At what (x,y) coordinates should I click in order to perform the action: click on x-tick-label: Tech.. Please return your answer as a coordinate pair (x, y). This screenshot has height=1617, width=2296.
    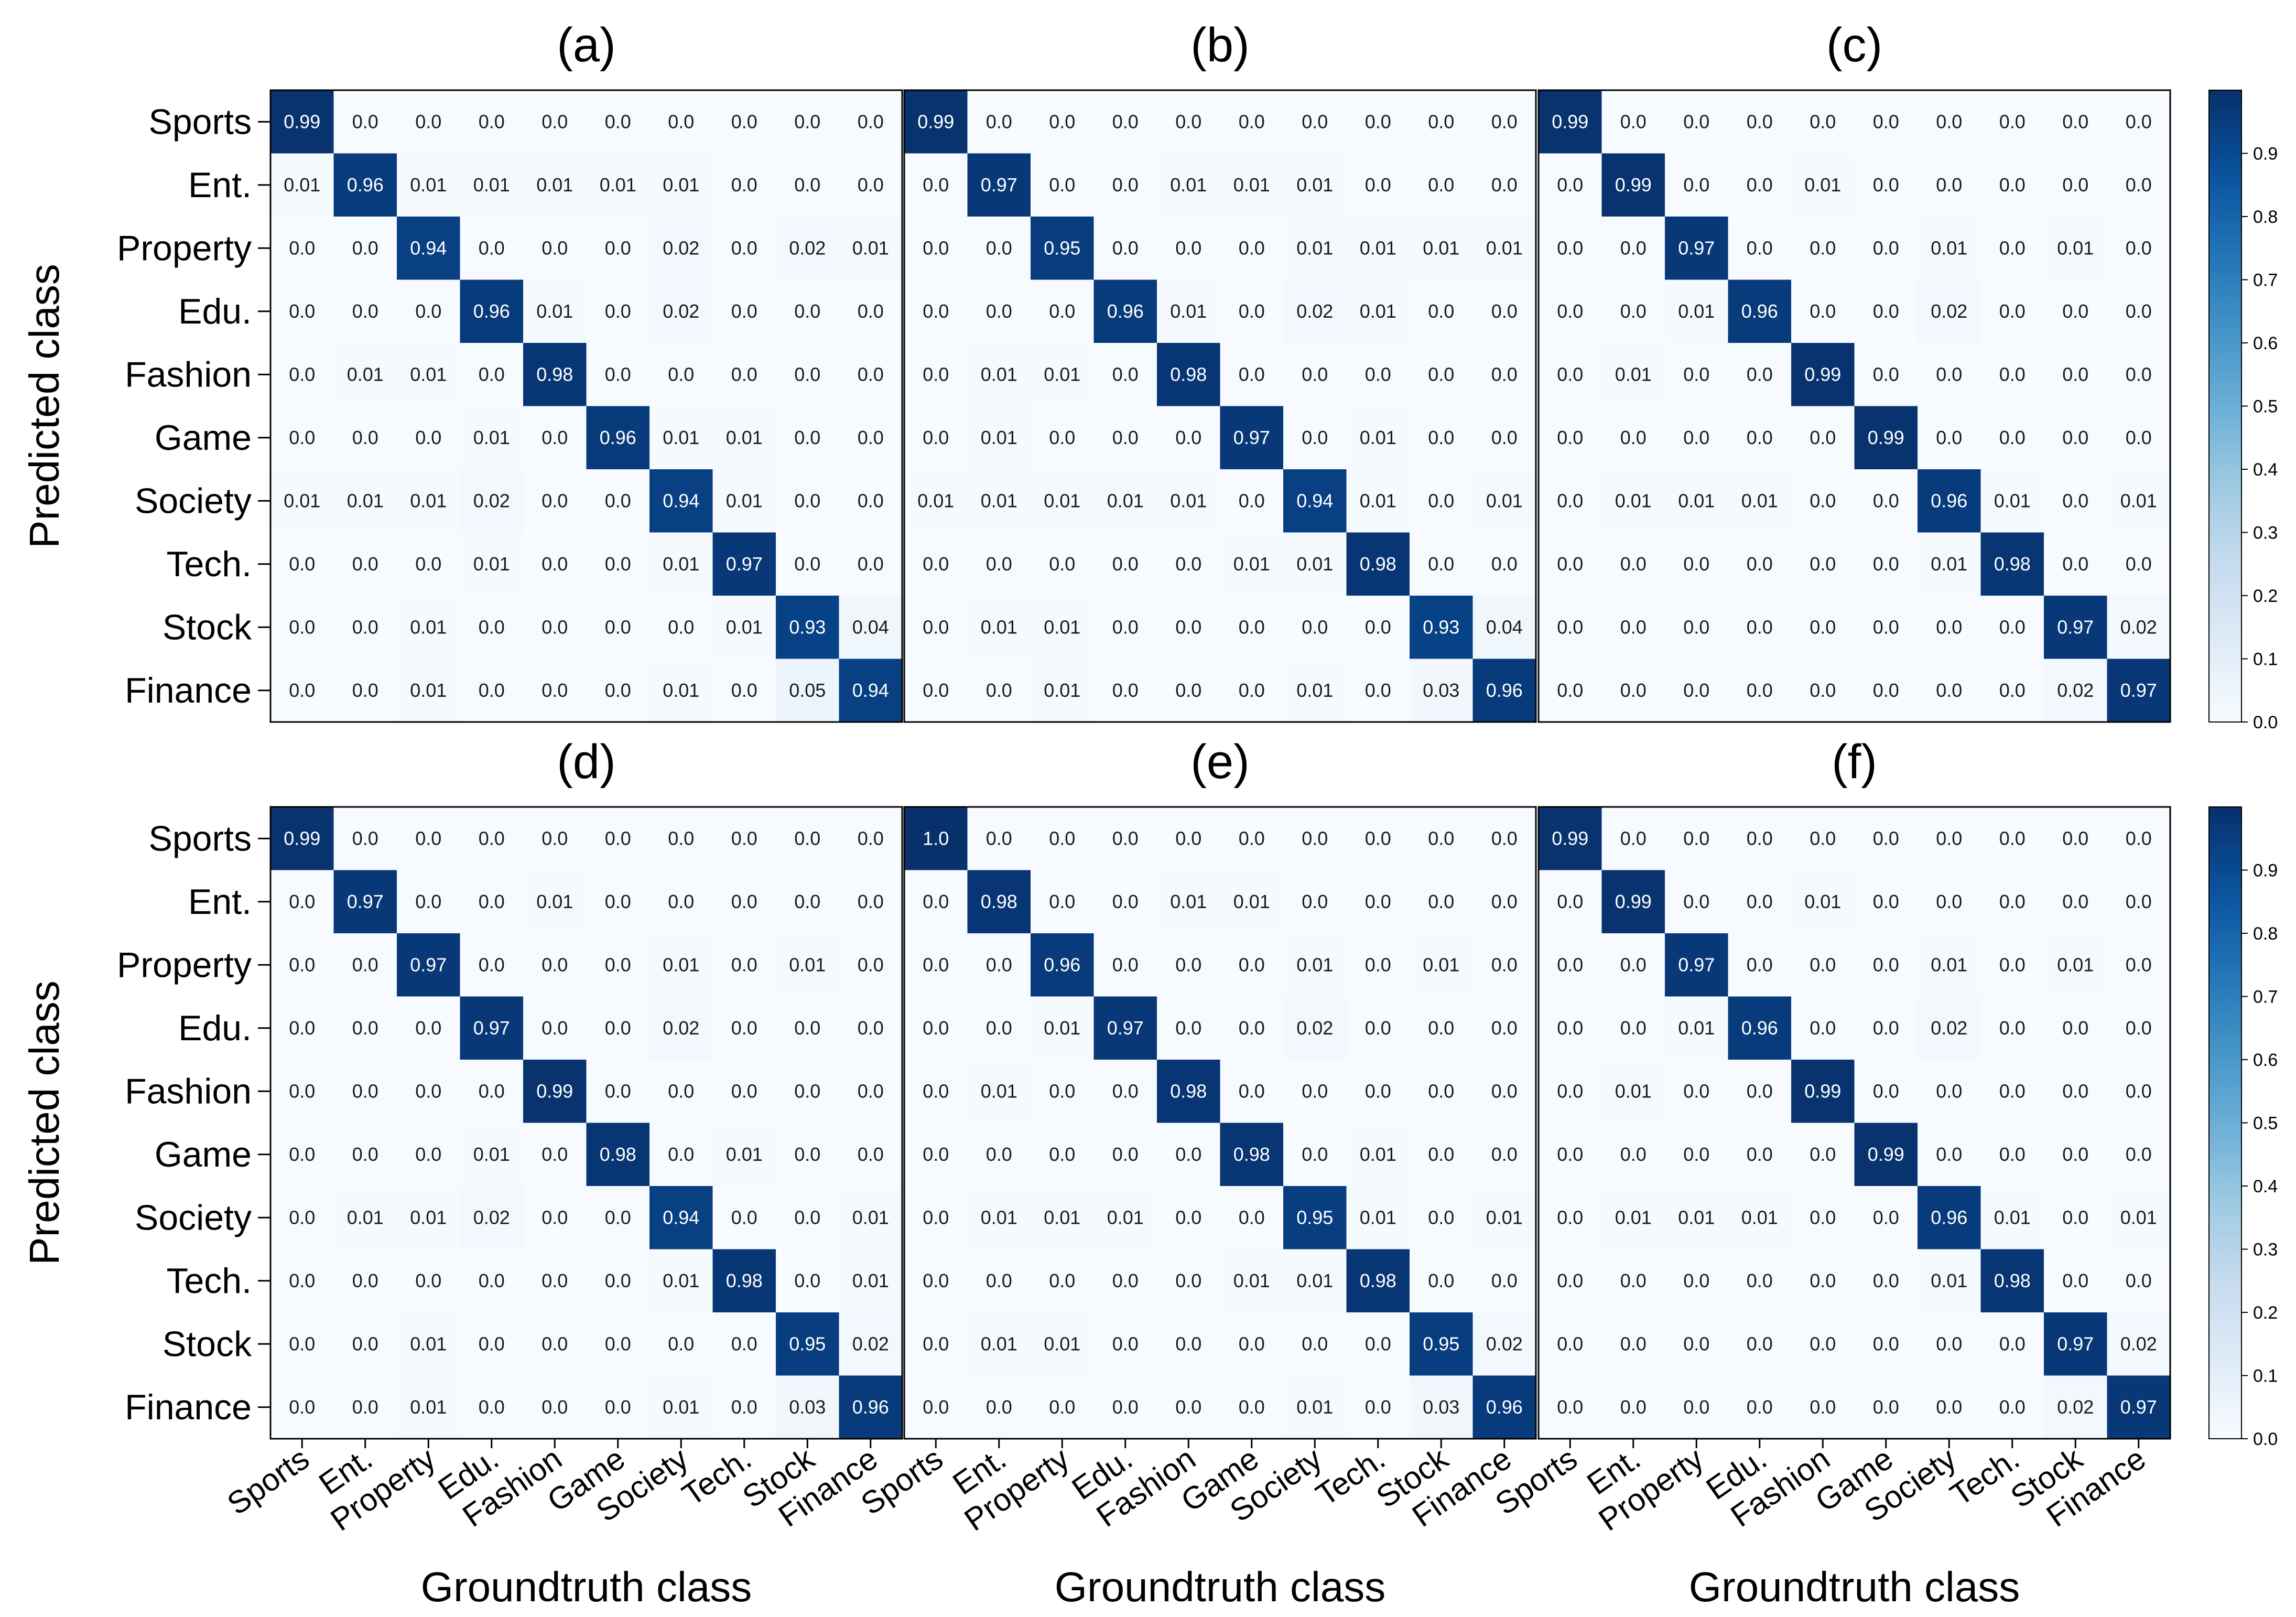
    Looking at the image, I should click on (716, 1477).